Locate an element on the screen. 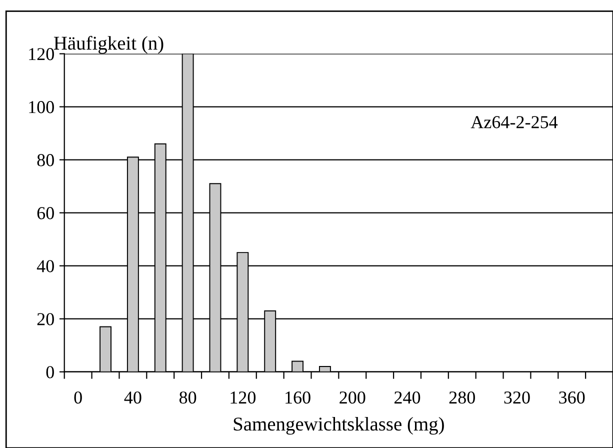 The image size is (613, 448). y-tick-label: 20 is located at coordinates (45, 319).